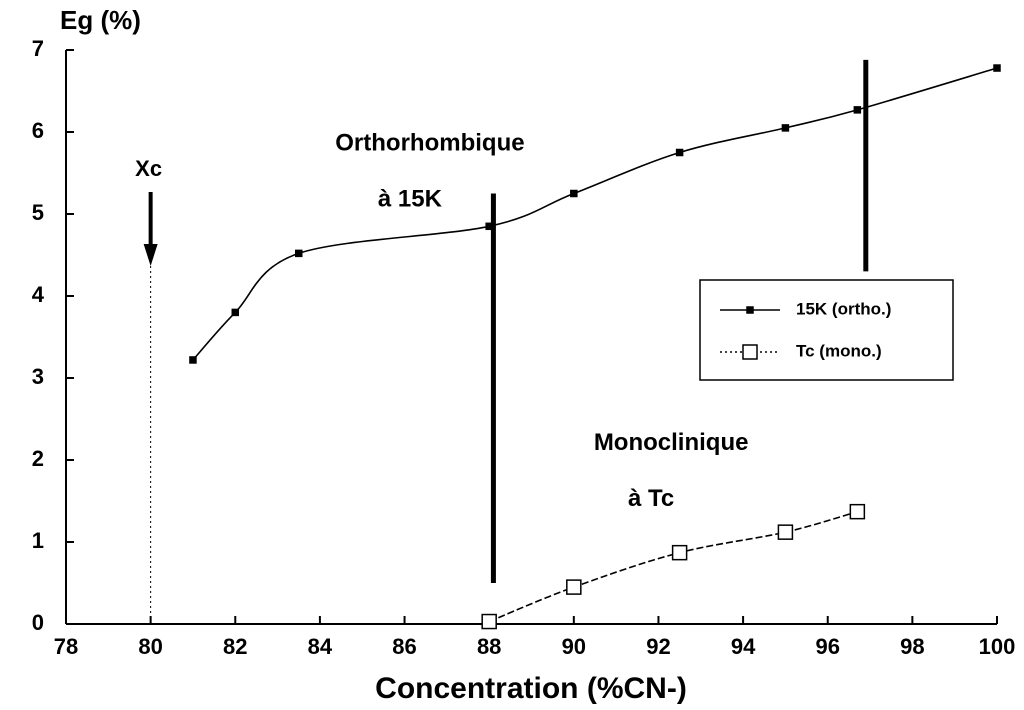 This screenshot has height=710, width=1024. I want to click on y-tick-label: 3, so click(38, 376).